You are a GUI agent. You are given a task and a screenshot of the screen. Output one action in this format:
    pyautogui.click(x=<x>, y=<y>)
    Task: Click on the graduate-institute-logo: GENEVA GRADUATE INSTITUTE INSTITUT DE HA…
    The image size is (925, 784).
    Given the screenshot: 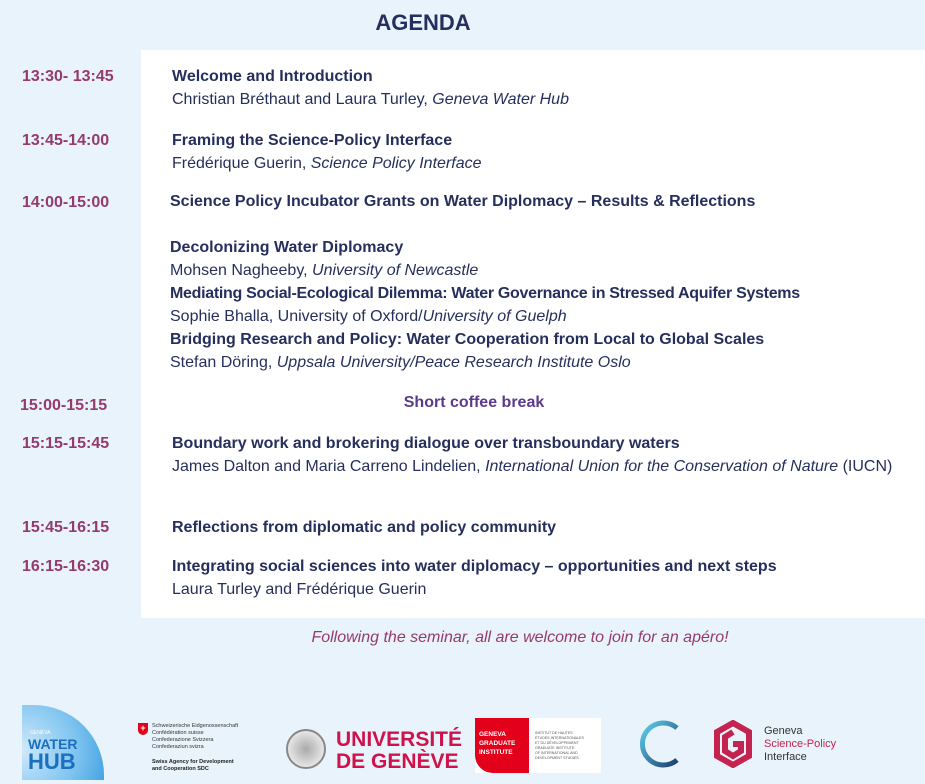 What is the action you would take?
    pyautogui.click(x=538, y=745)
    